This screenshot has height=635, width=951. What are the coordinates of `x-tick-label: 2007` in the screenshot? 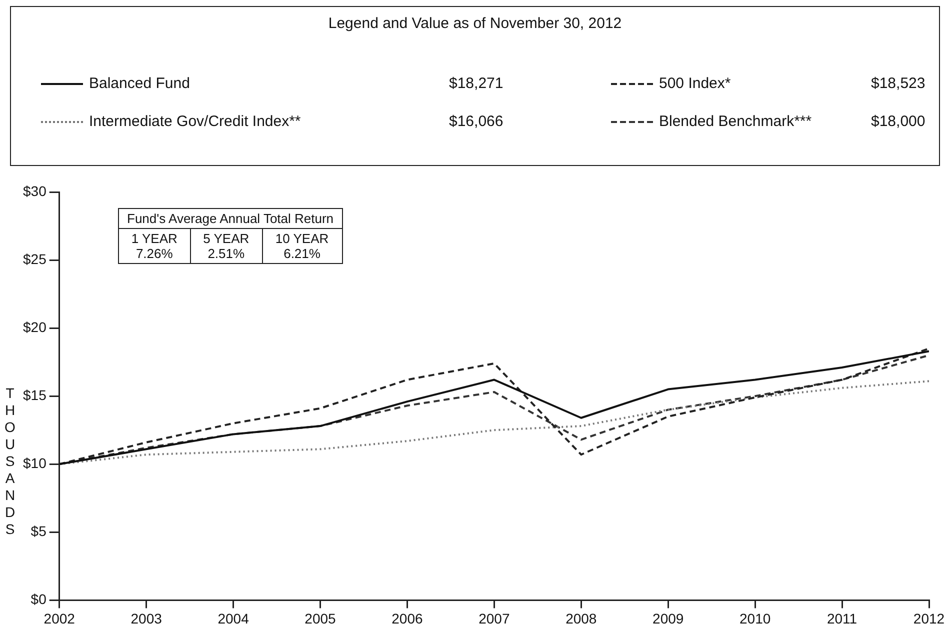 It's located at (494, 618).